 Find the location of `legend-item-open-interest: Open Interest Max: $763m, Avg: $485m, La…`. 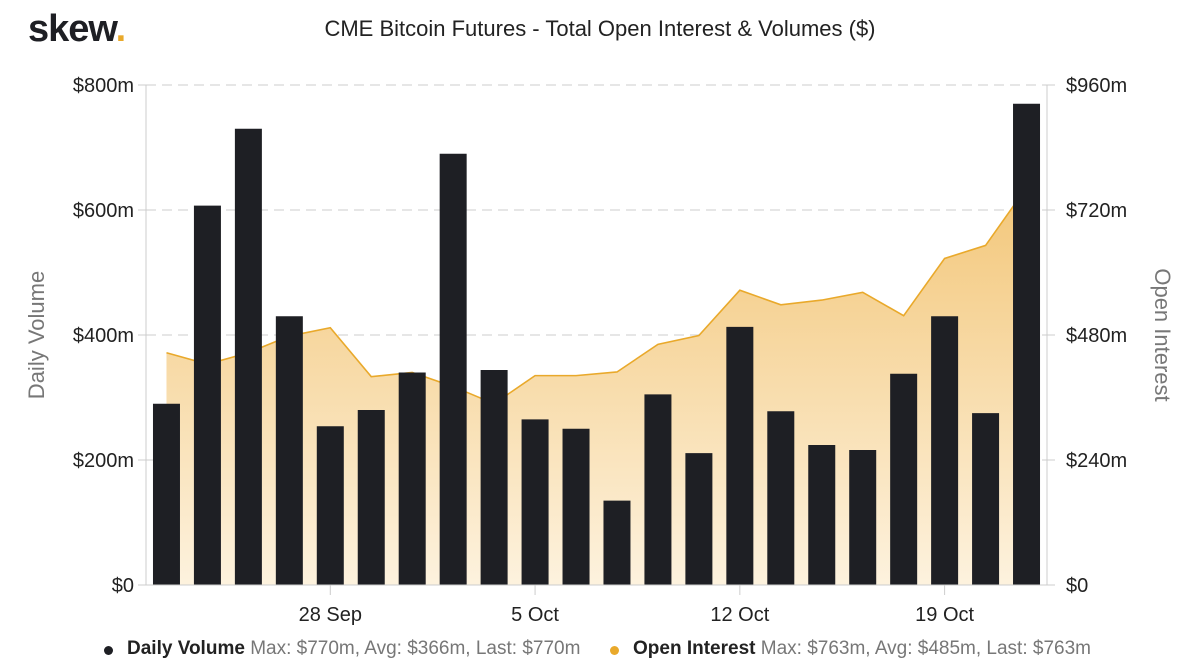

legend-item-open-interest: Open Interest Max: $763m, Avg: $485m, La… is located at coordinates (850, 649).